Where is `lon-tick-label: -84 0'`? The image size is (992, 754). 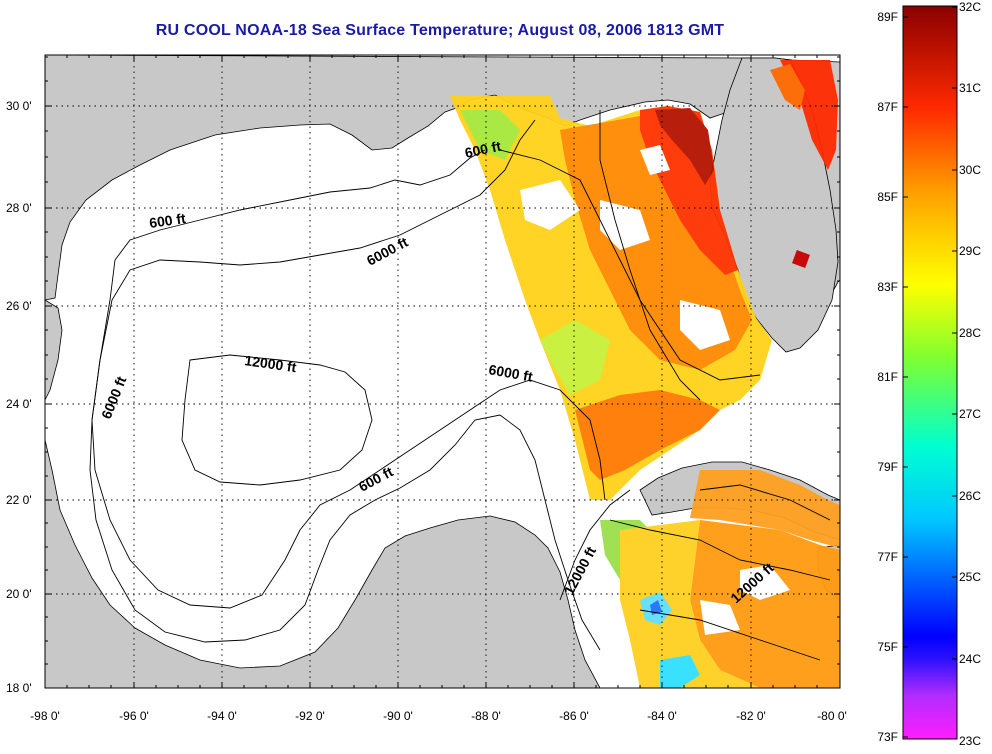 lon-tick-label: -84 0' is located at coordinates (662, 716).